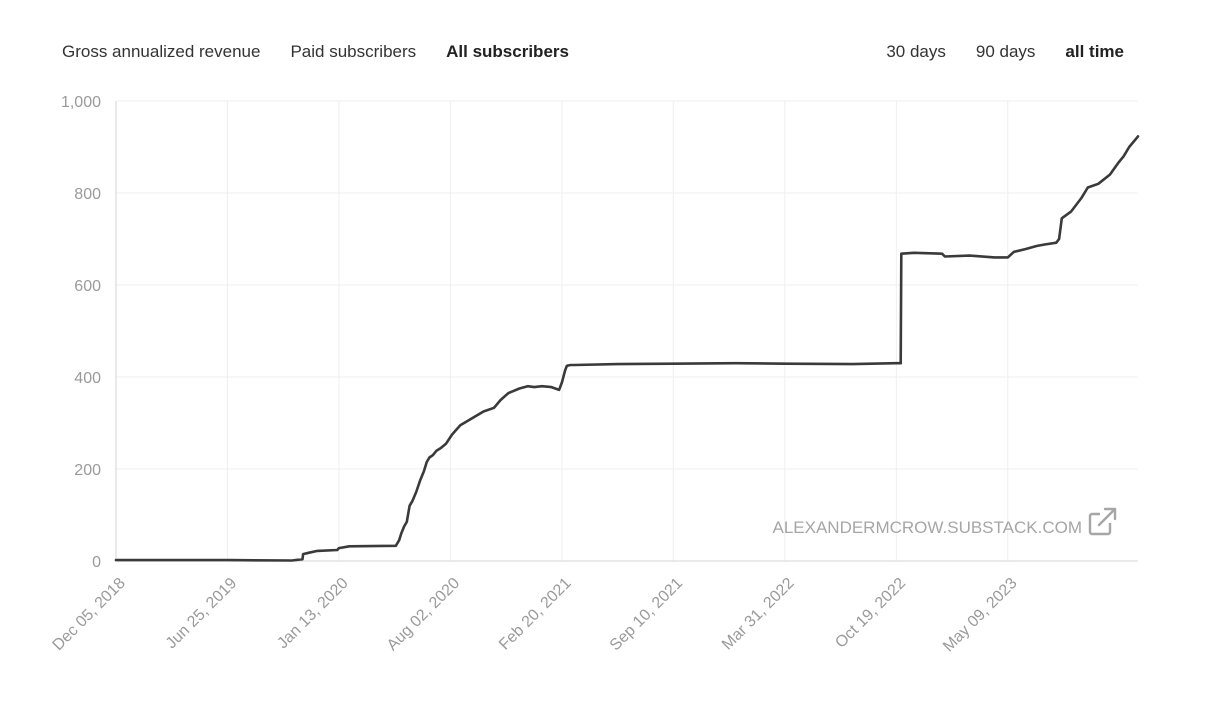 This screenshot has height=717, width=1210. What do you see at coordinates (758, 614) in the screenshot?
I see `x-tick-label: Mar 31, 2022` at bounding box center [758, 614].